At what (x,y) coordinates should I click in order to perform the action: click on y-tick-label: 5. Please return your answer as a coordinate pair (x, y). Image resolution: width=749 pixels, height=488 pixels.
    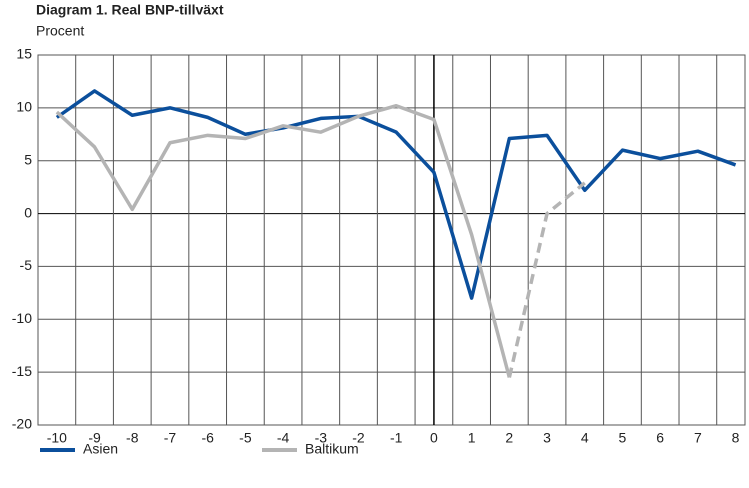
    Looking at the image, I should click on (28, 159).